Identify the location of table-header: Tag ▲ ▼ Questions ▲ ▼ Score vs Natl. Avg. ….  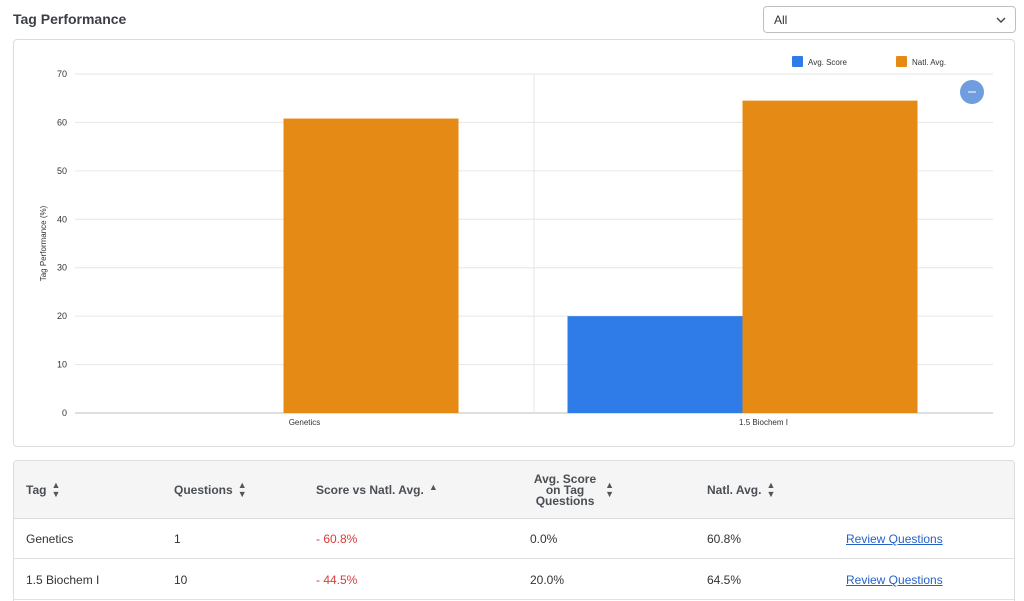
(514, 490).